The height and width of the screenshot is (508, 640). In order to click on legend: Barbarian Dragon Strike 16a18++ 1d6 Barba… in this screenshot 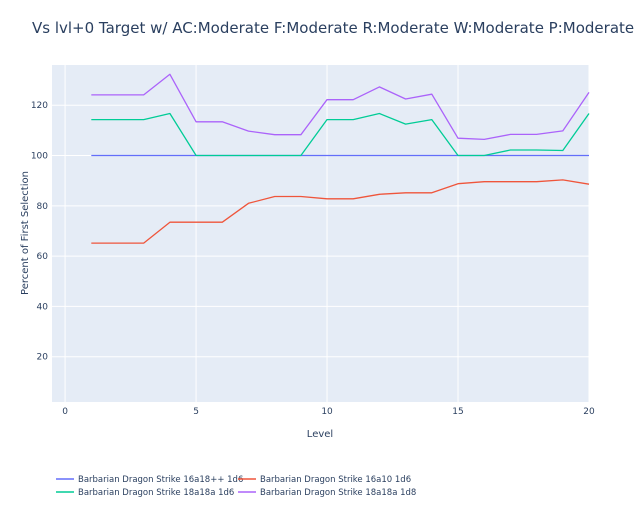, I will do `click(236, 486)`.